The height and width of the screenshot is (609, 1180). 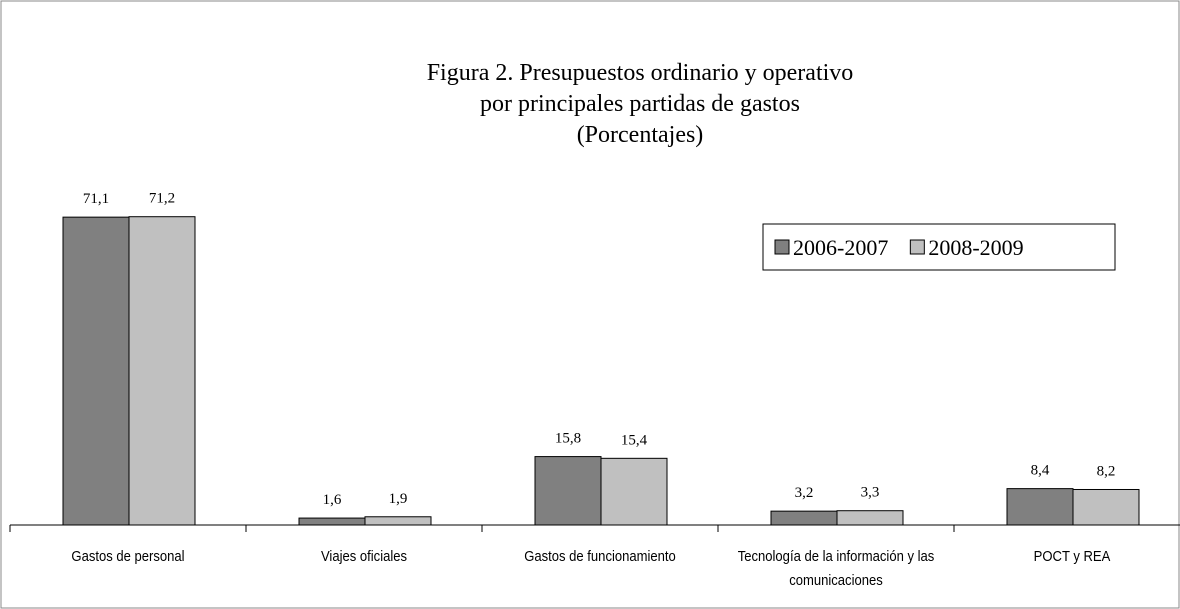 What do you see at coordinates (634, 440) in the screenshot?
I see `data-label: 15,4` at bounding box center [634, 440].